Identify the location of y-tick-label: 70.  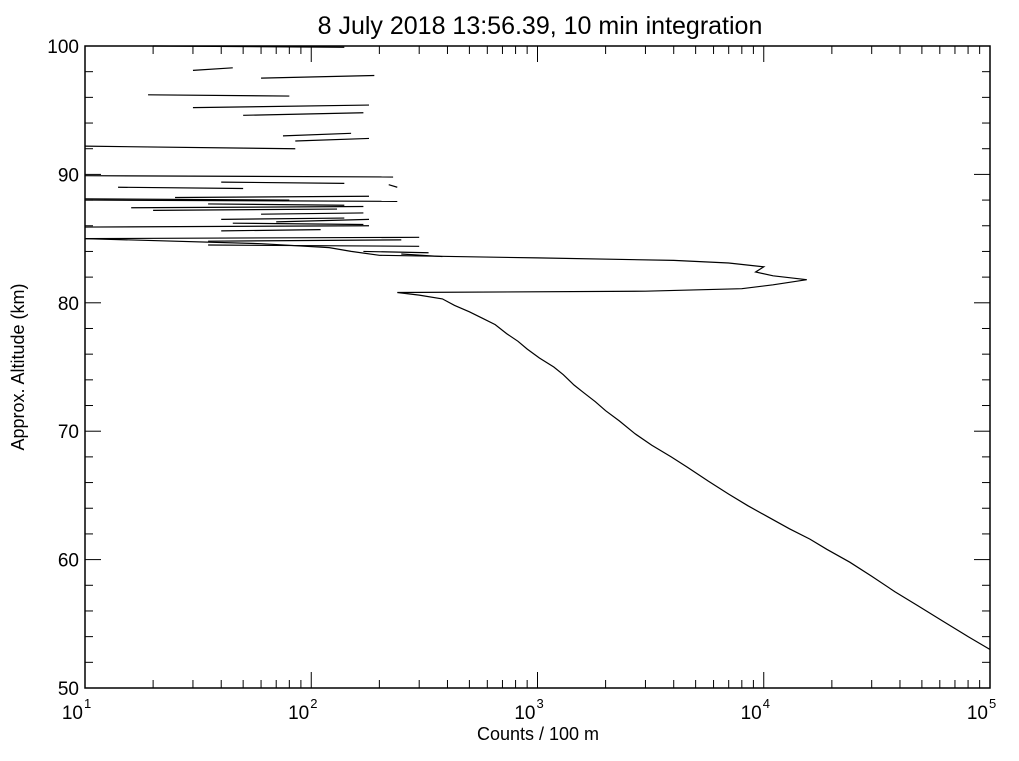
(68, 432).